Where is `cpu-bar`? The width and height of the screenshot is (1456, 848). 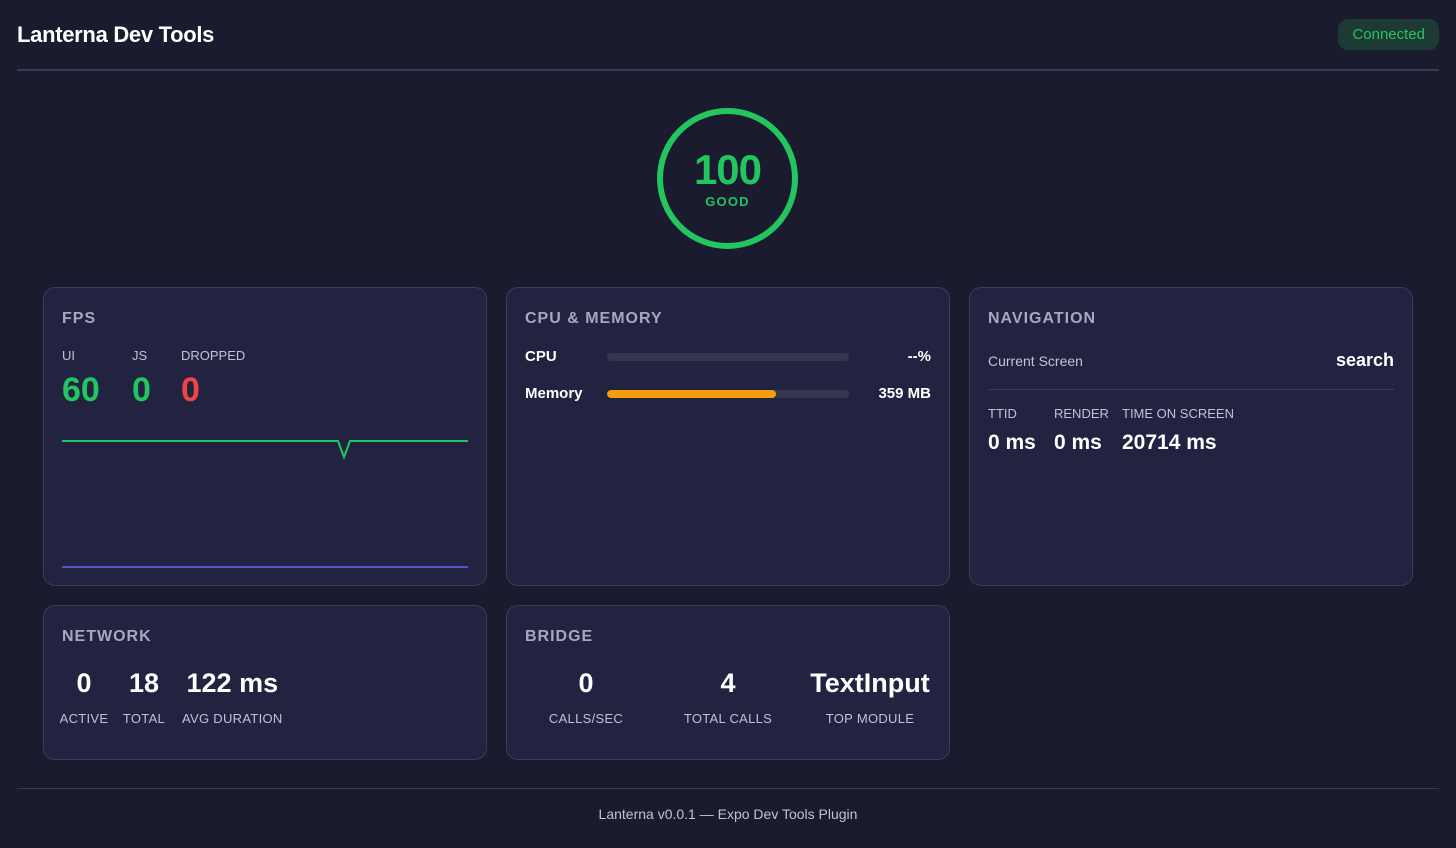
cpu-bar is located at coordinates (728, 356).